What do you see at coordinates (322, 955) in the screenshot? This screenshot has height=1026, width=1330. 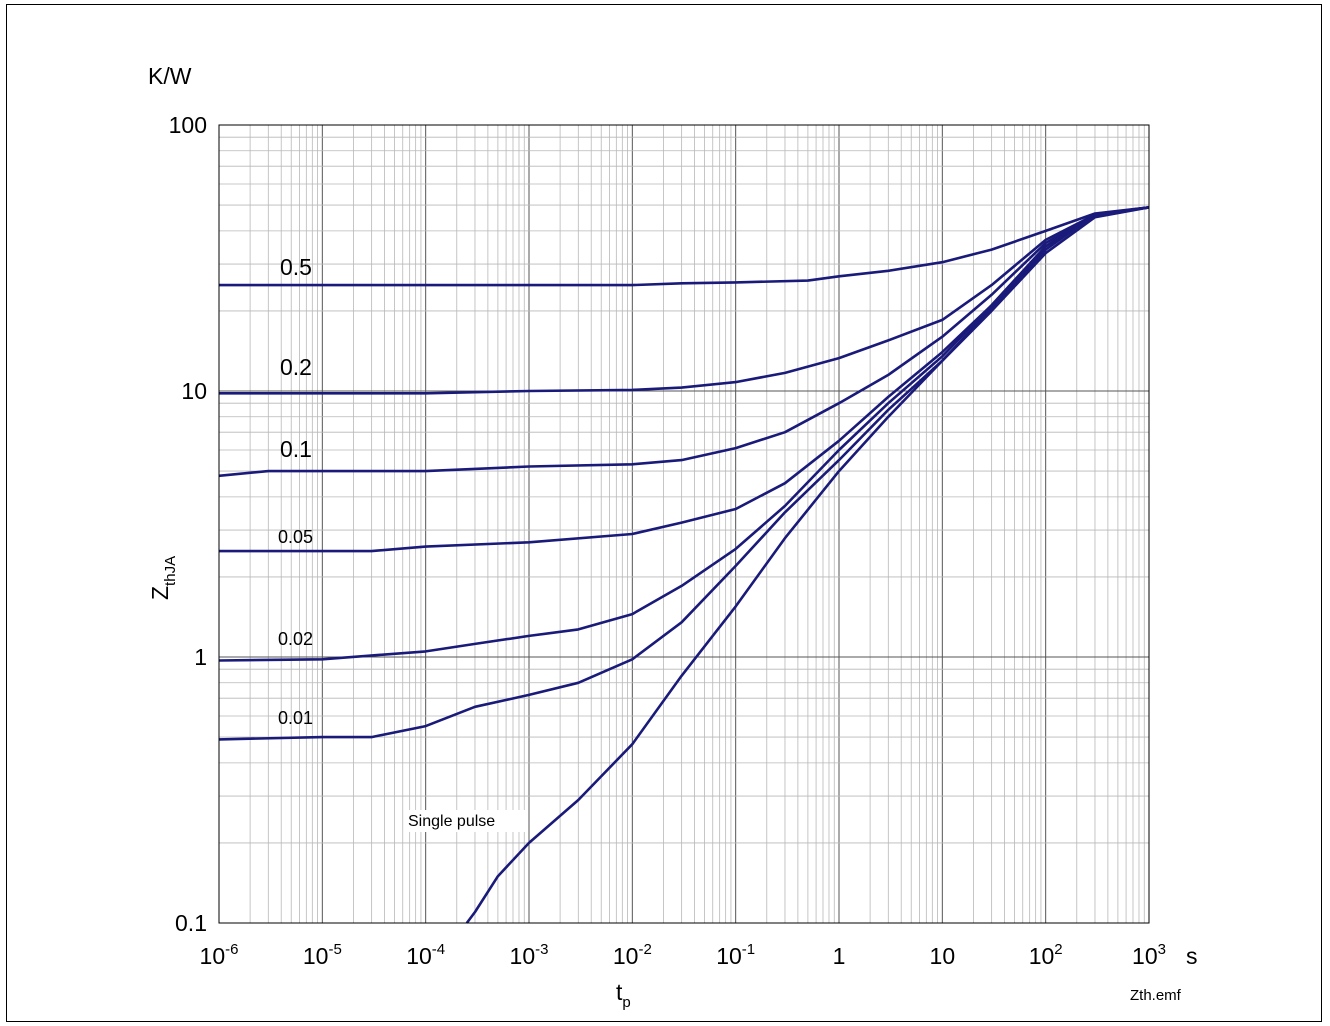 I see `x-tick-label: 10⁻⁵` at bounding box center [322, 955].